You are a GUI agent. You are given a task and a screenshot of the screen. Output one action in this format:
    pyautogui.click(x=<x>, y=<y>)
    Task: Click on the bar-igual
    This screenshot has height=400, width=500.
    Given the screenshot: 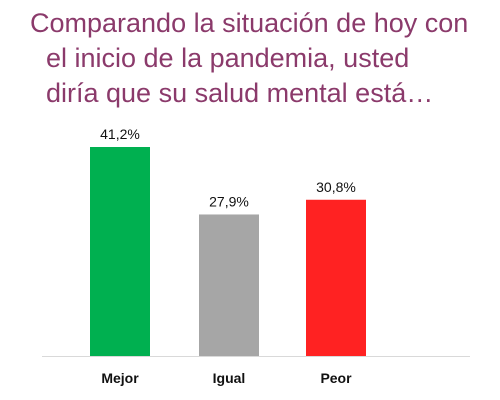 What is the action you would take?
    pyautogui.click(x=229, y=285)
    